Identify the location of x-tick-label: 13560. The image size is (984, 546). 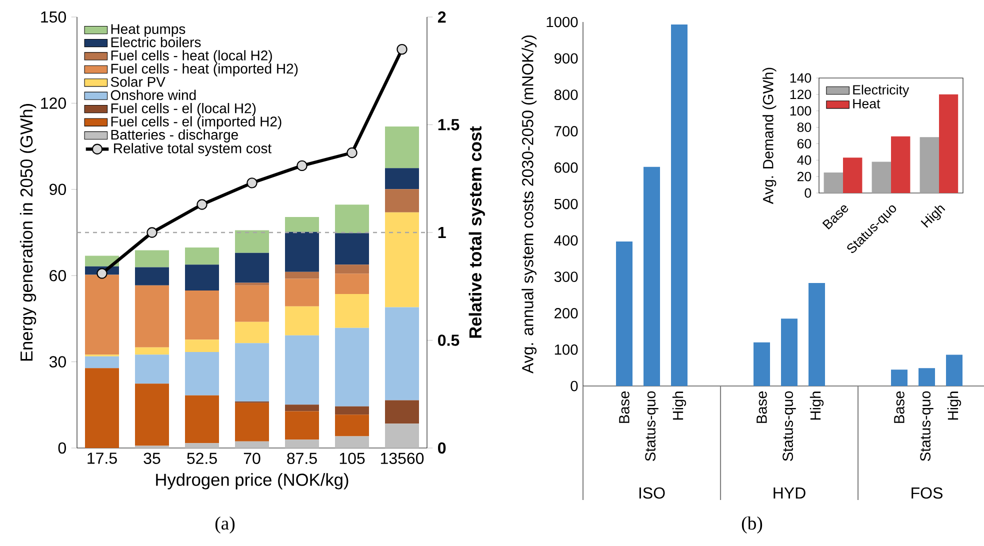
(402, 458).